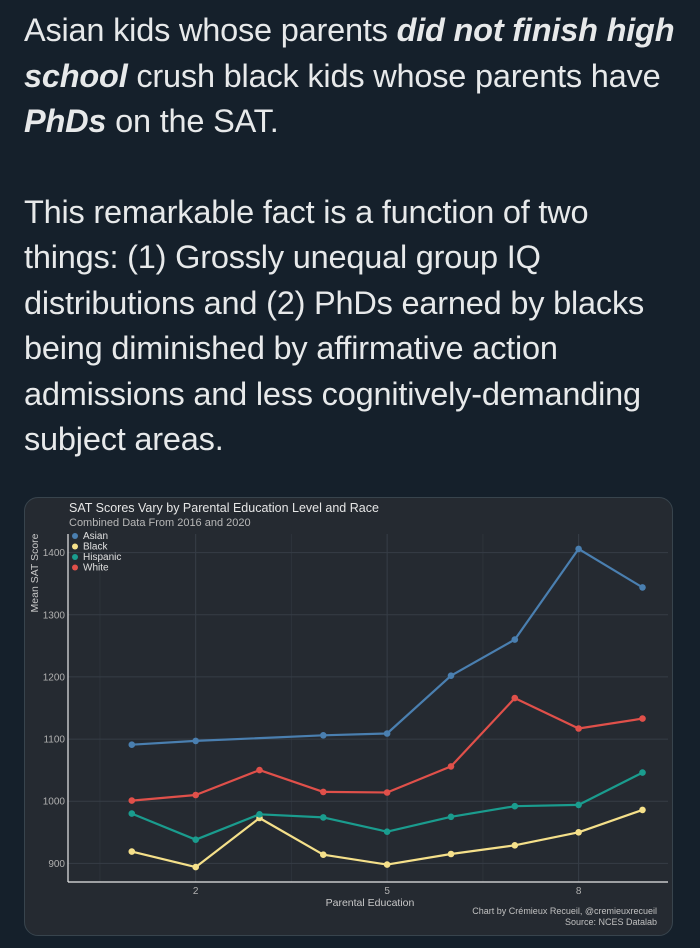  Describe the element at coordinates (75, 567) in the screenshot. I see `legend-swatch-white` at that location.